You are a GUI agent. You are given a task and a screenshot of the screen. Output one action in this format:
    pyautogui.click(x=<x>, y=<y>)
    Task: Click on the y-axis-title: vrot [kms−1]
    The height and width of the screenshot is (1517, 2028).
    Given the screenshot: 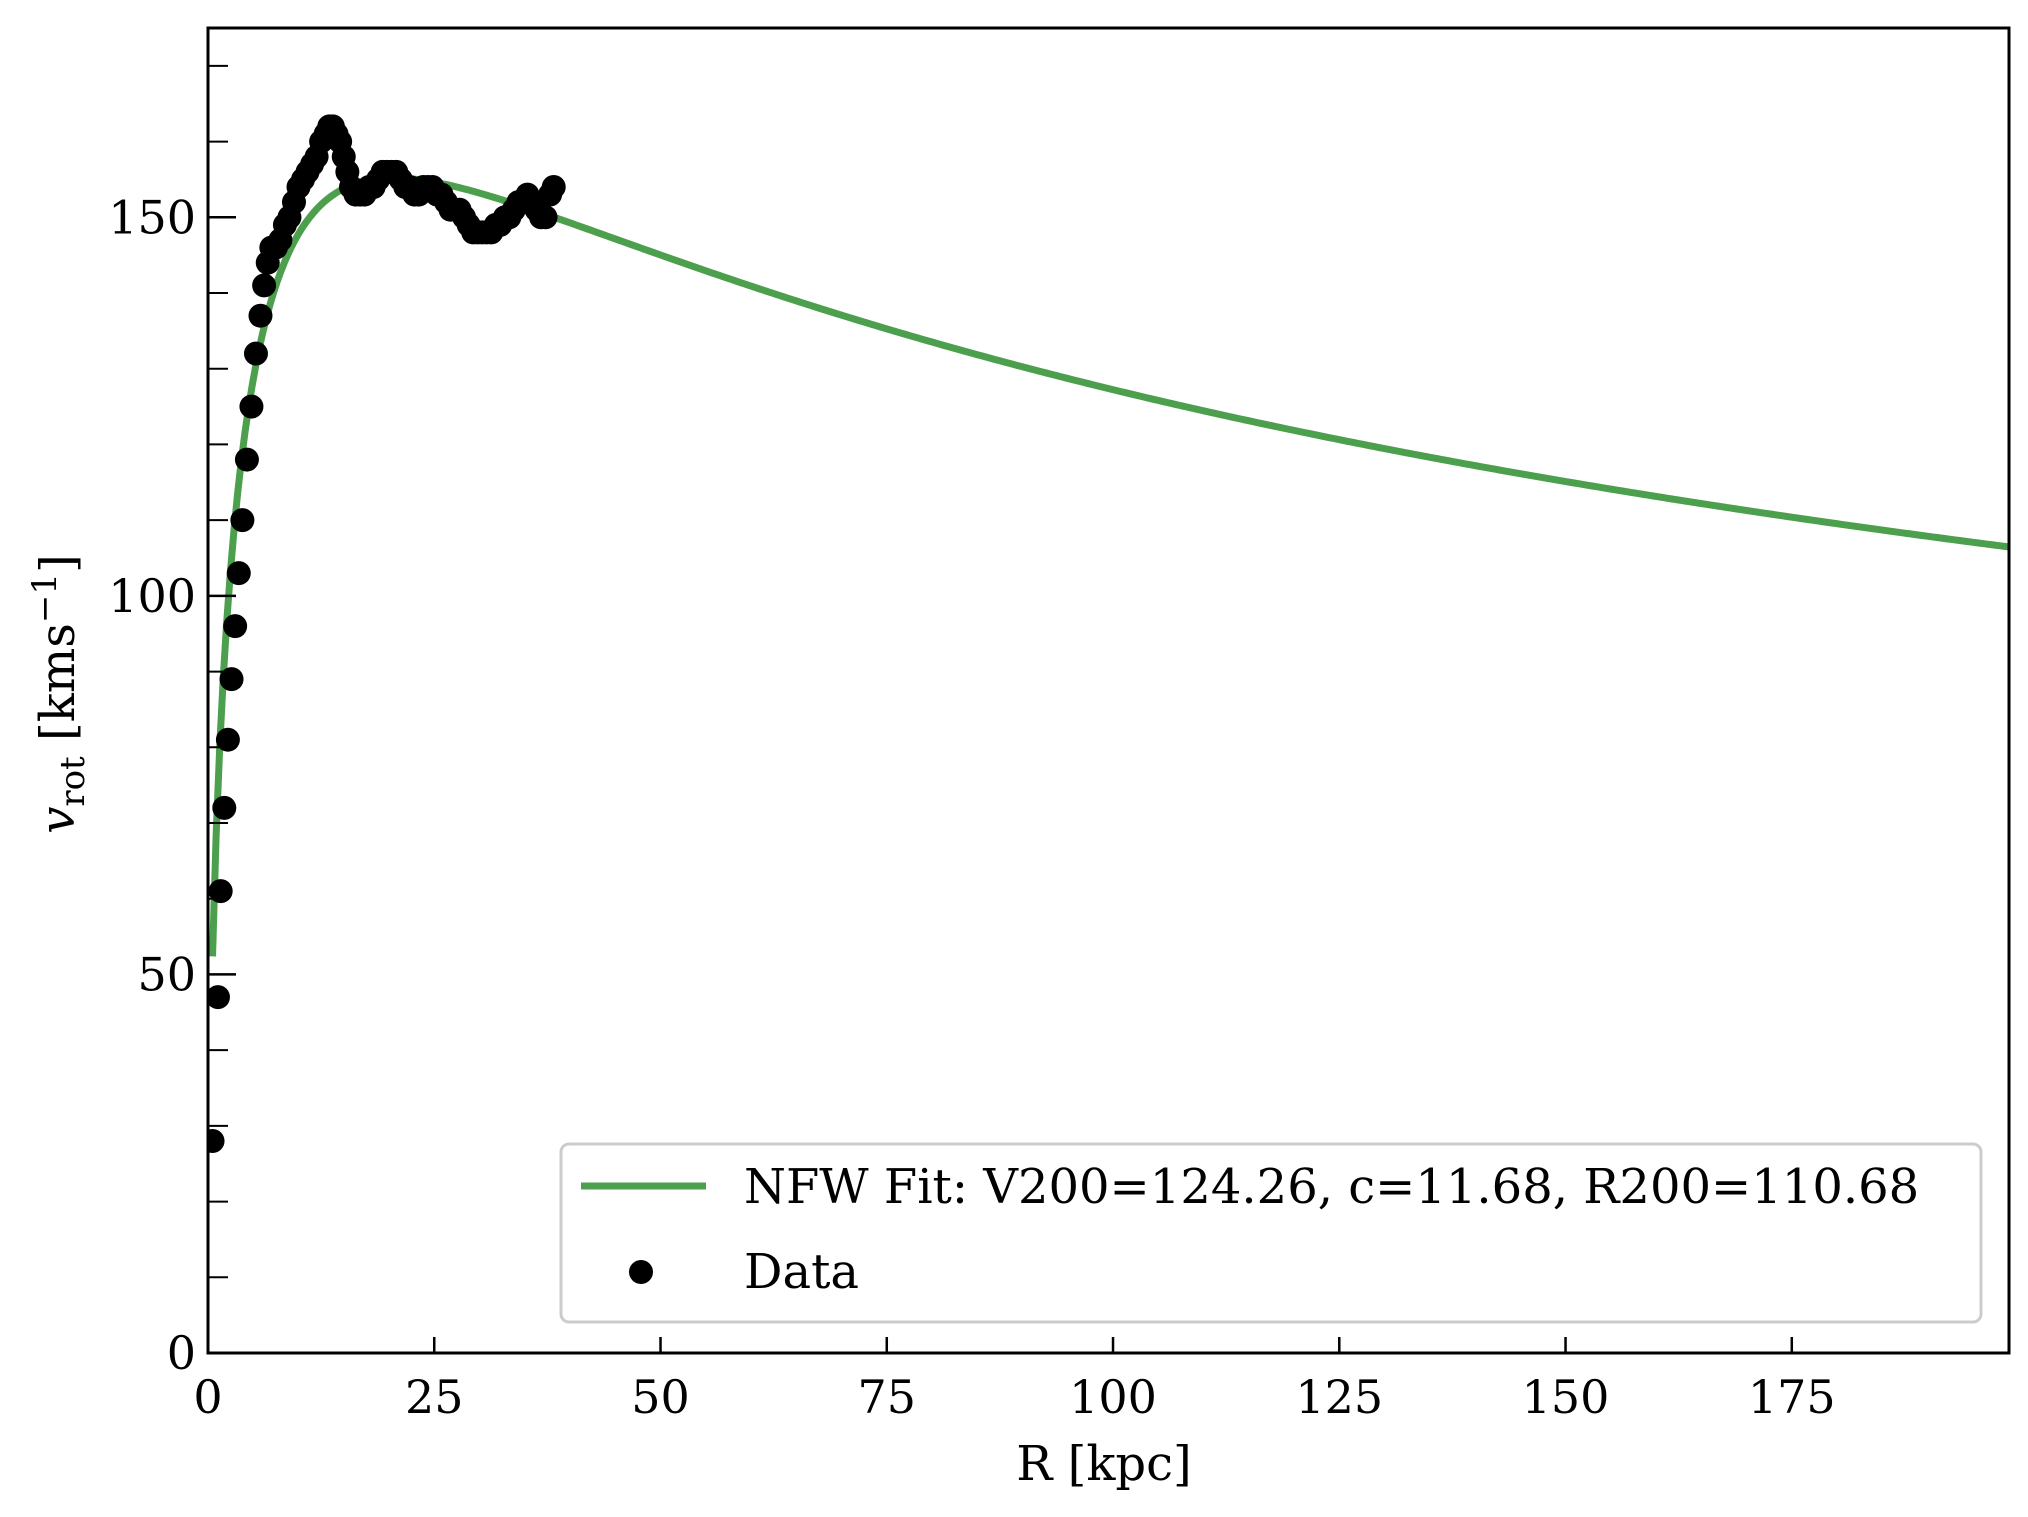 What is the action you would take?
    pyautogui.click(x=59, y=694)
    